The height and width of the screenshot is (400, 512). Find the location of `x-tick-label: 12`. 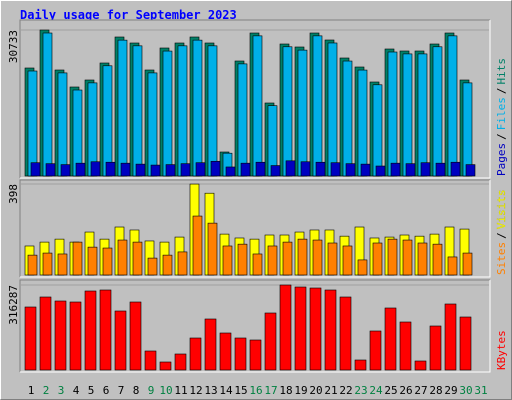

x-tick-label: 12 is located at coordinates (195, 390).